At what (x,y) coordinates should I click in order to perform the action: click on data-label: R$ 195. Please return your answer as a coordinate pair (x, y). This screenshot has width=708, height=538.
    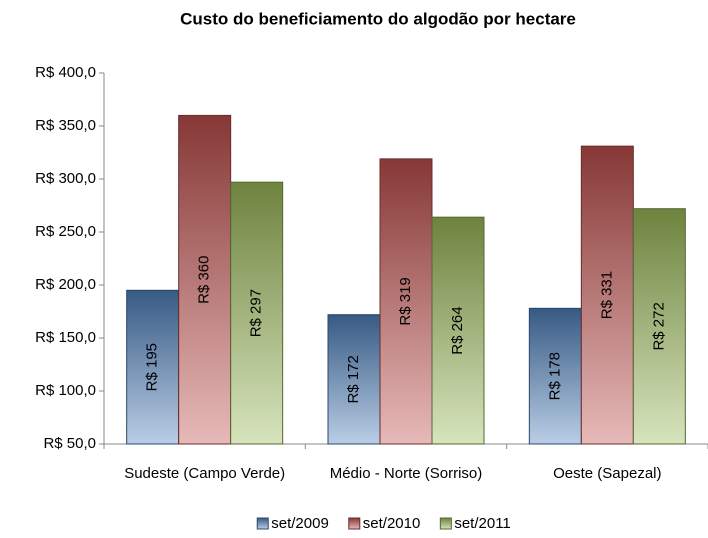
    Looking at the image, I should click on (152, 367).